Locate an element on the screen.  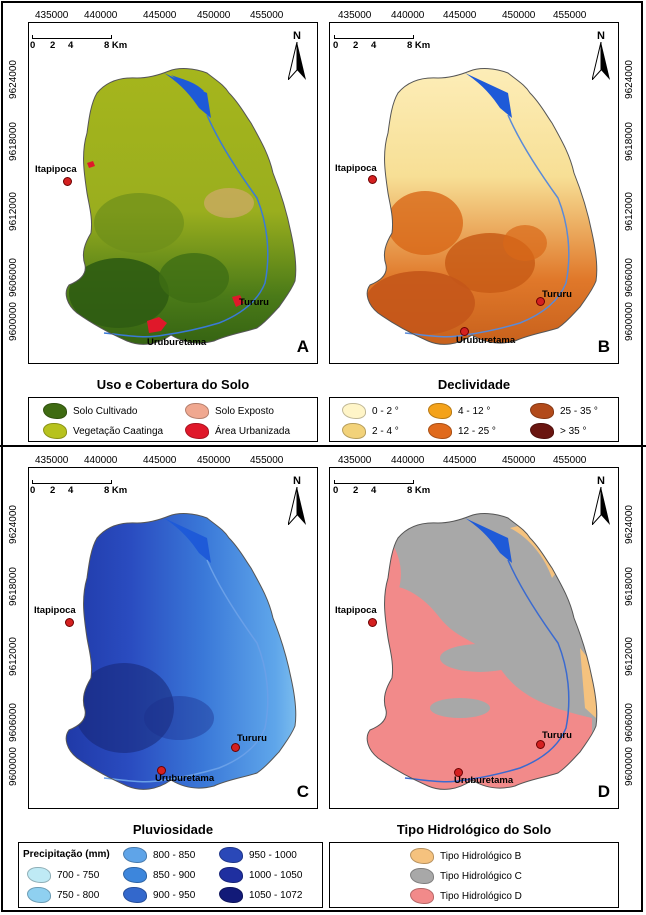
legend-label: Tipo Hidrológico C is located at coordinates (481, 876).